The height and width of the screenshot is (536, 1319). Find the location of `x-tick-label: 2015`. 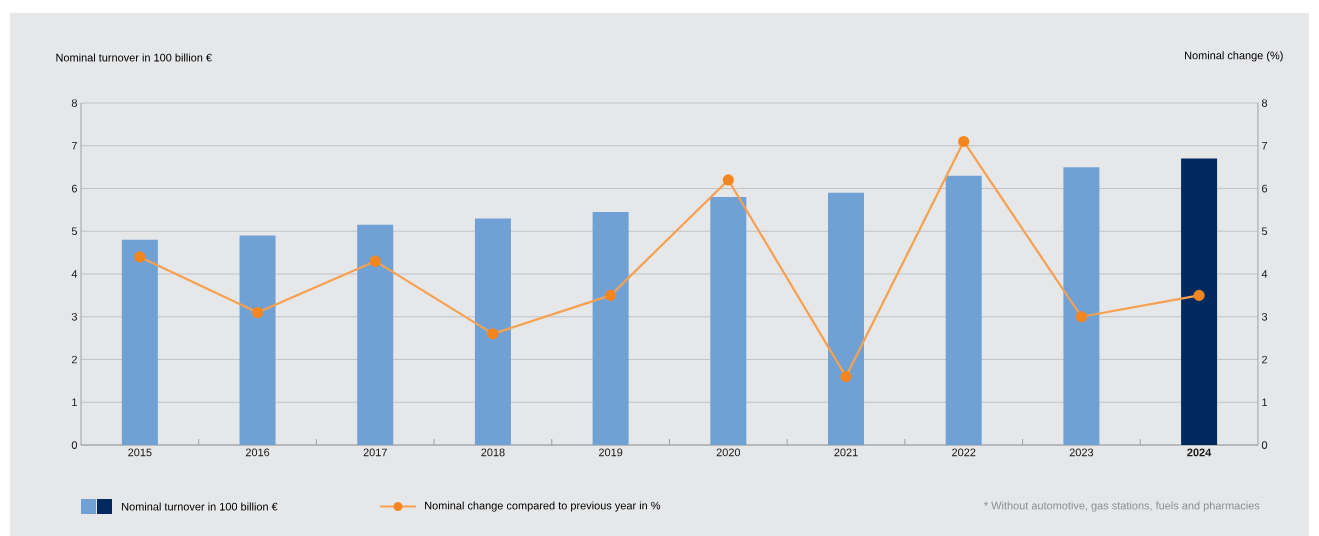

x-tick-label: 2015 is located at coordinates (140, 452).